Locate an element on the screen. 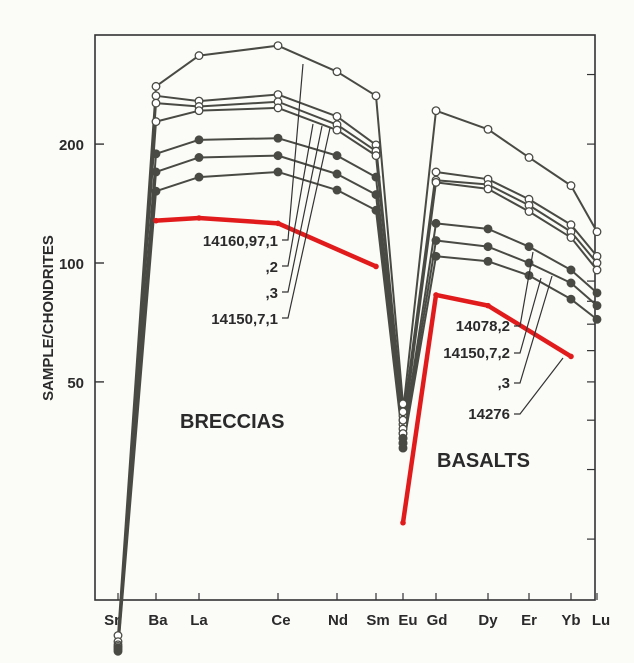 The width and height of the screenshot is (634, 663). x-tick-label: Nd is located at coordinates (338, 620).